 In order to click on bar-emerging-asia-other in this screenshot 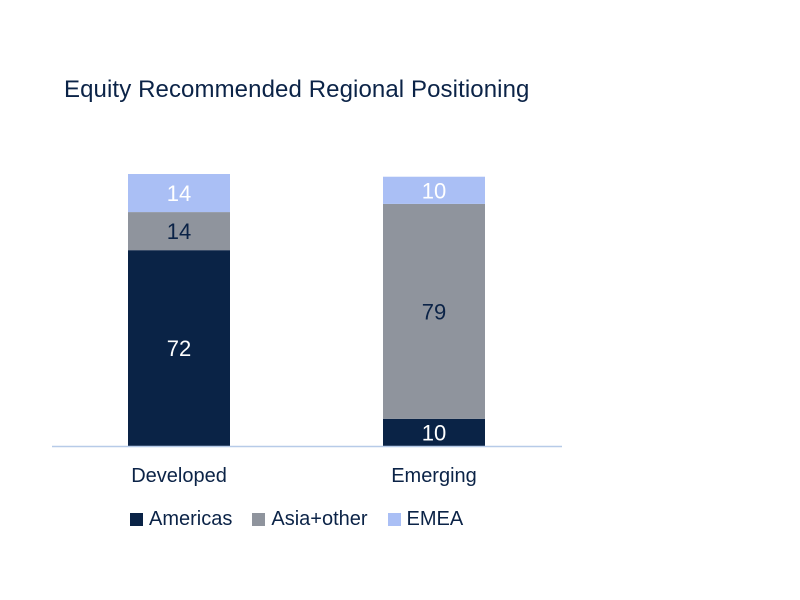, I will do `click(434, 311)`.